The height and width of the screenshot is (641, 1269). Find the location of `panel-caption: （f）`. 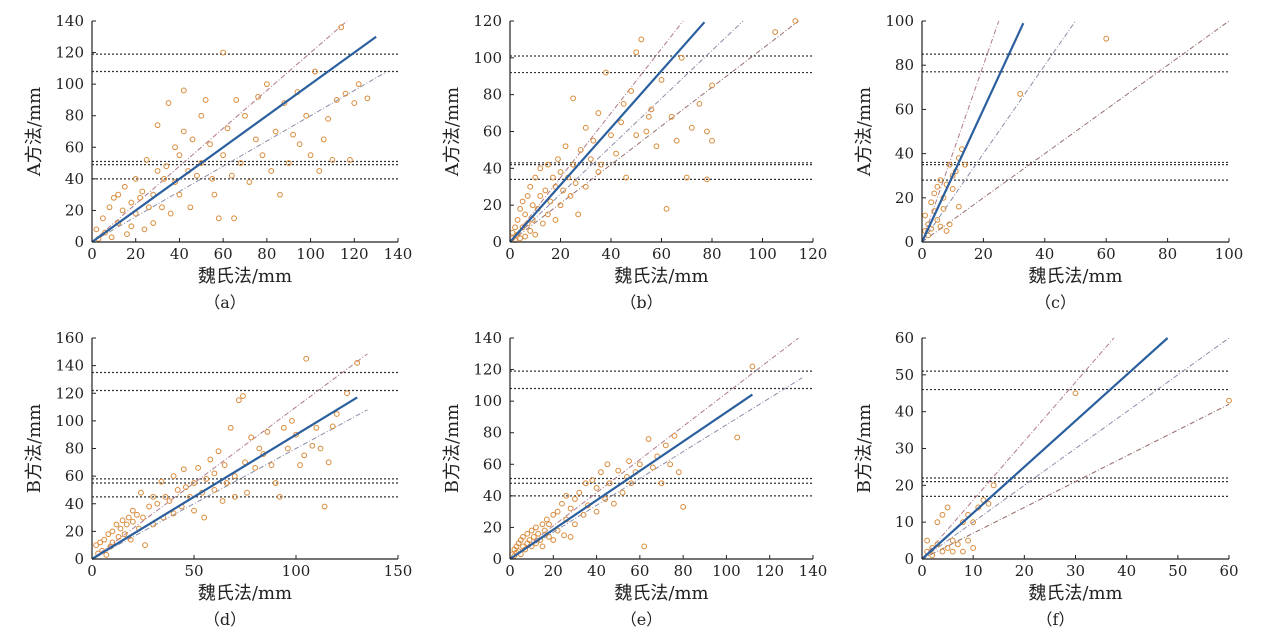

panel-caption: （f） is located at coordinates (1056, 619).